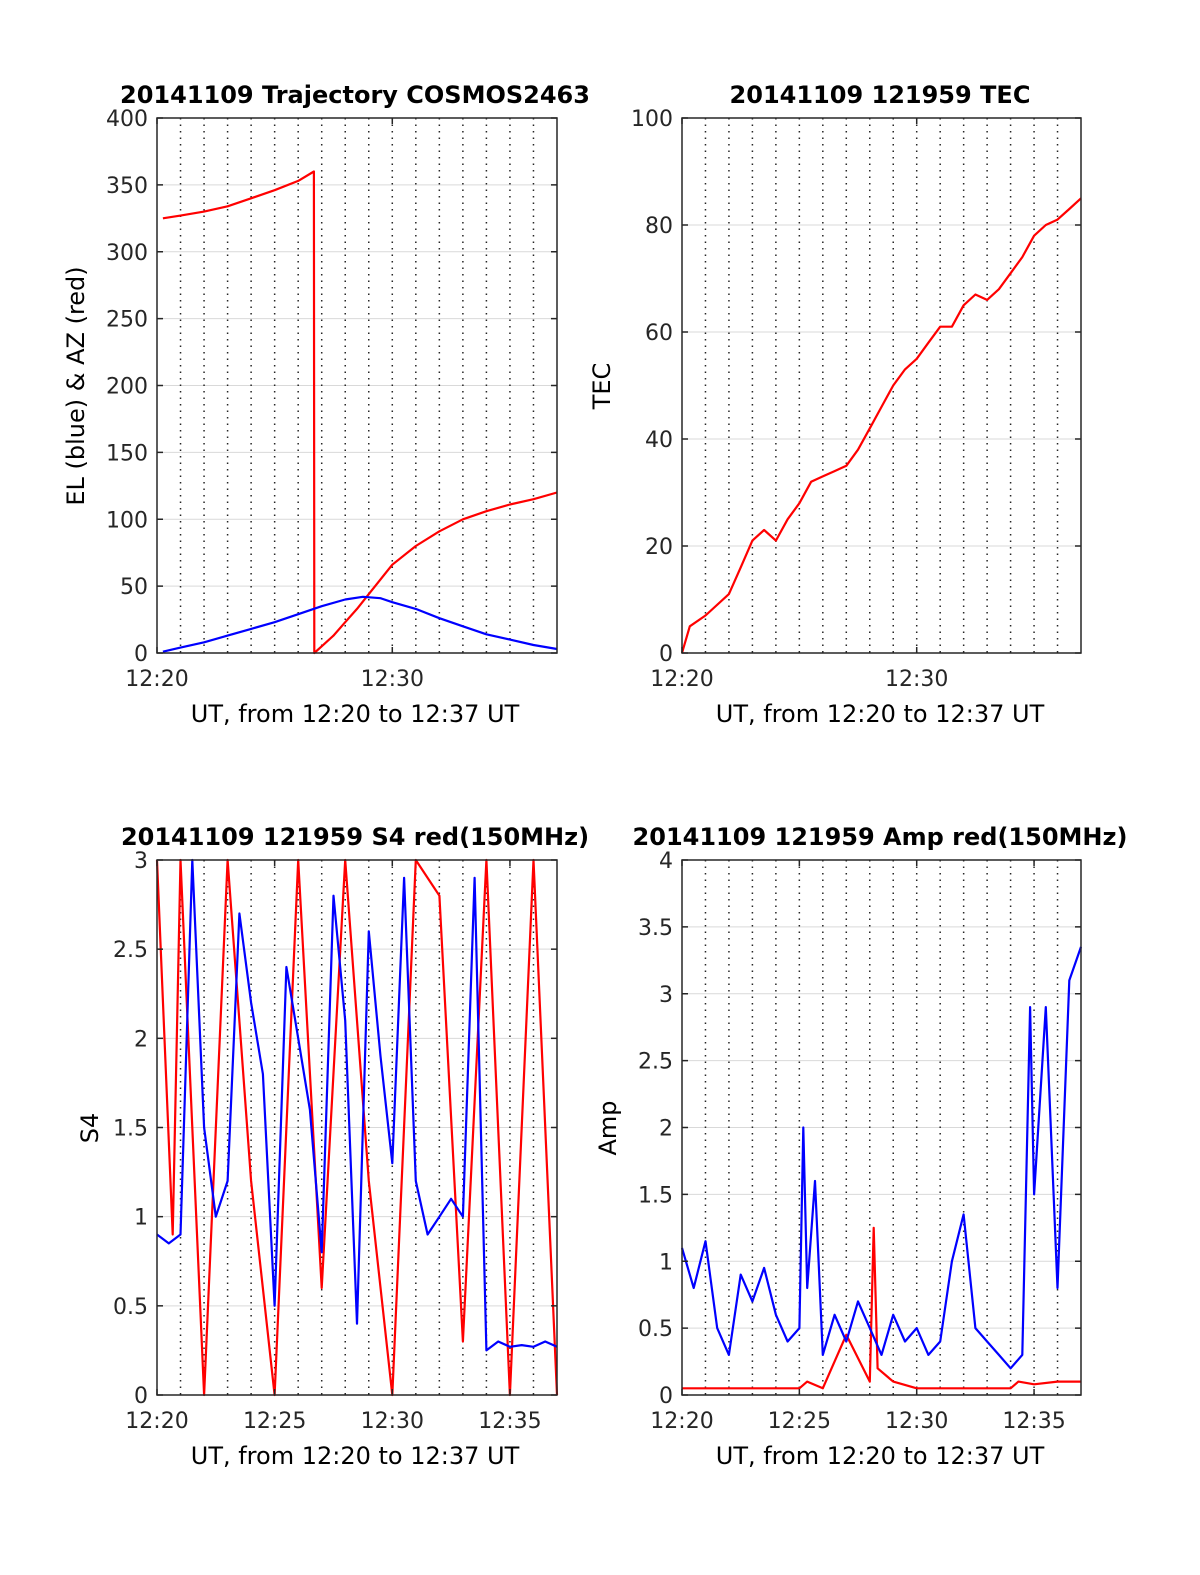 The height and width of the screenshot is (1575, 1200). Describe the element at coordinates (655, 1195) in the screenshot. I see `amp-ytick-label: 1.5` at that location.